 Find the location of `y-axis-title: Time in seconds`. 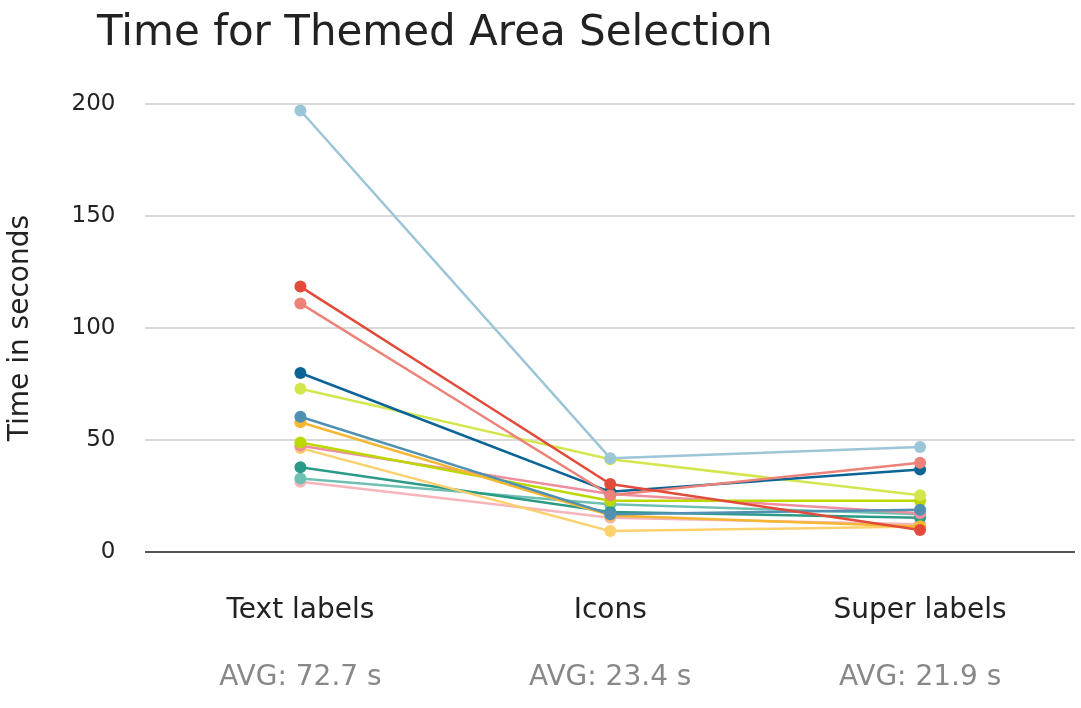

y-axis-title: Time in seconds is located at coordinates (19, 328).